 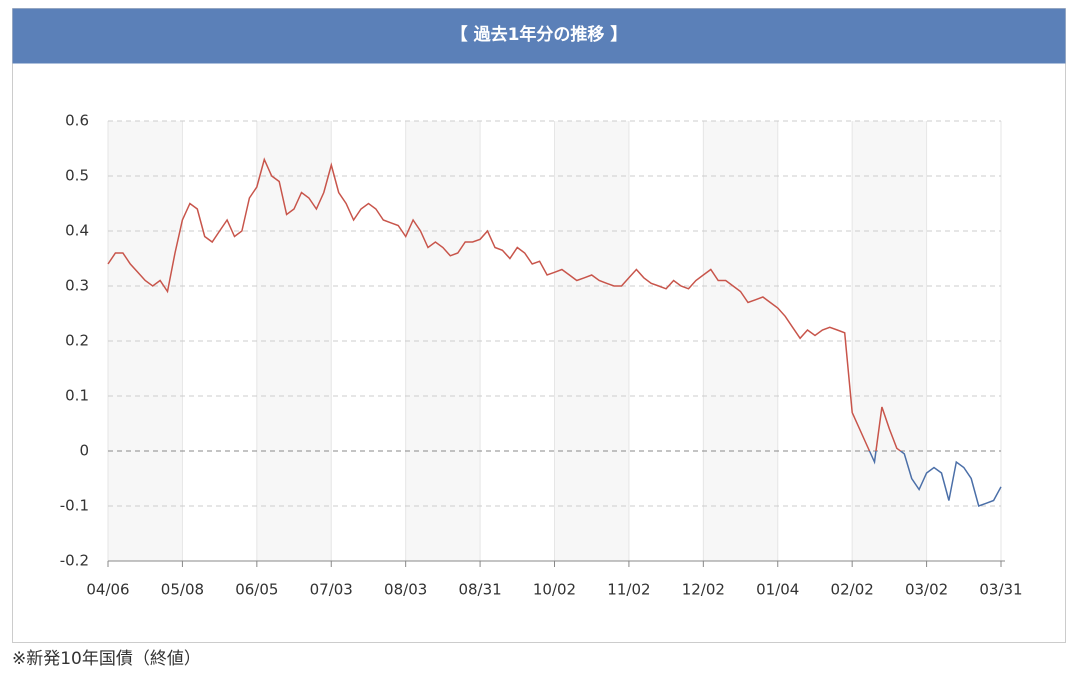 I want to click on x-tick-label: 03/31, so click(x=1000, y=590).